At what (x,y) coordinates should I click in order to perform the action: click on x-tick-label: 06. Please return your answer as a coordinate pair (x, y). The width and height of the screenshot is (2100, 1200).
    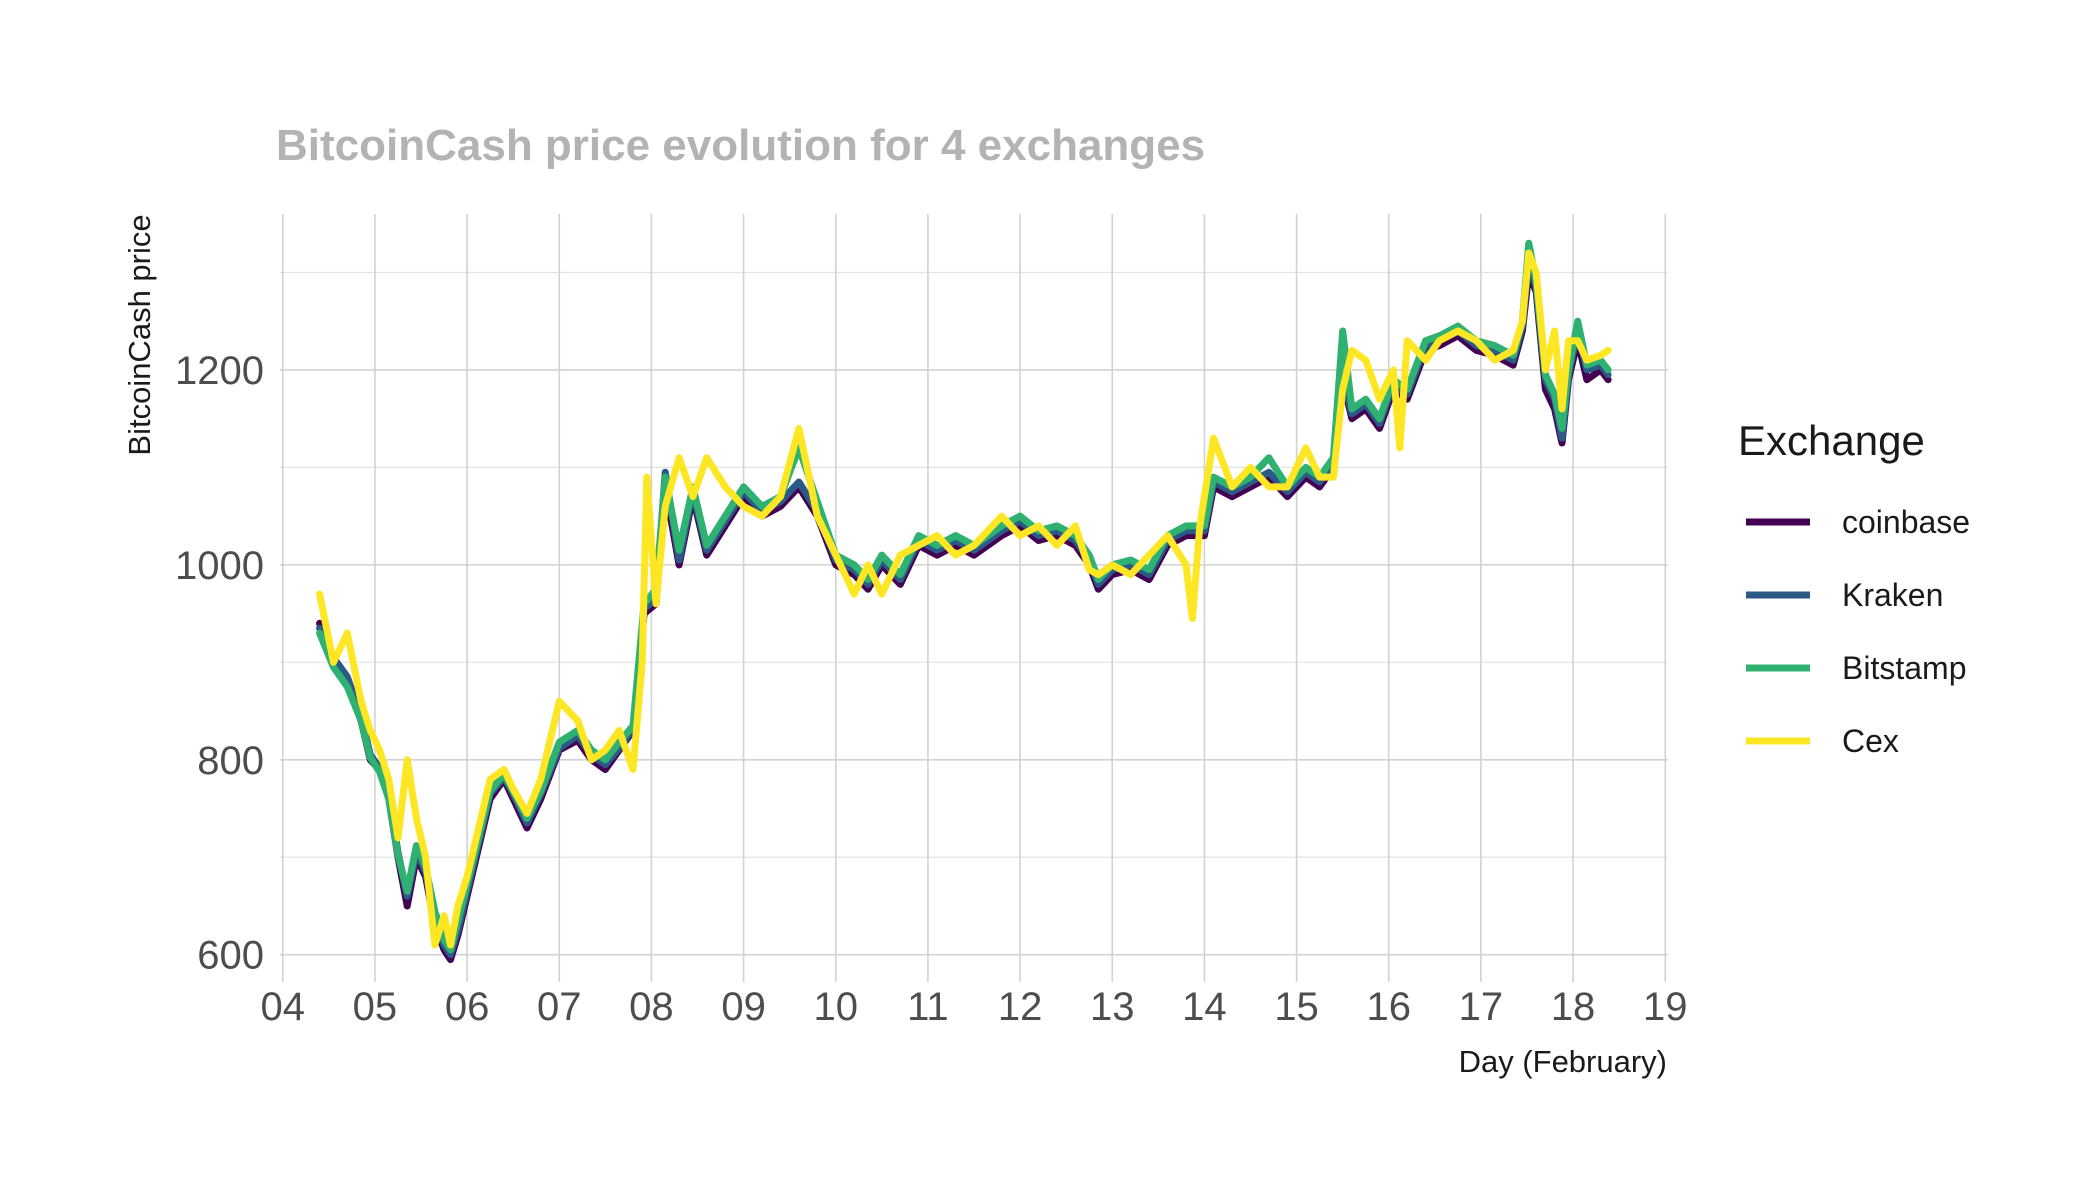
    Looking at the image, I should click on (467, 1007).